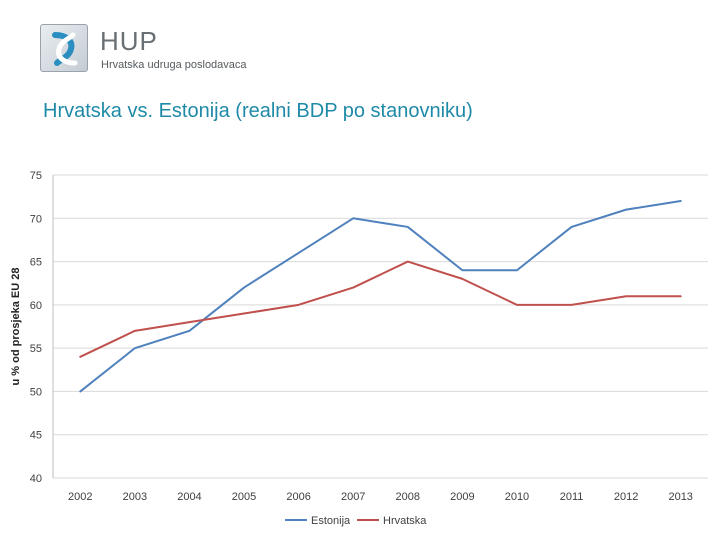 This screenshot has width=720, height=540. Describe the element at coordinates (189, 497) in the screenshot. I see `x-tick-label: 2004` at that location.